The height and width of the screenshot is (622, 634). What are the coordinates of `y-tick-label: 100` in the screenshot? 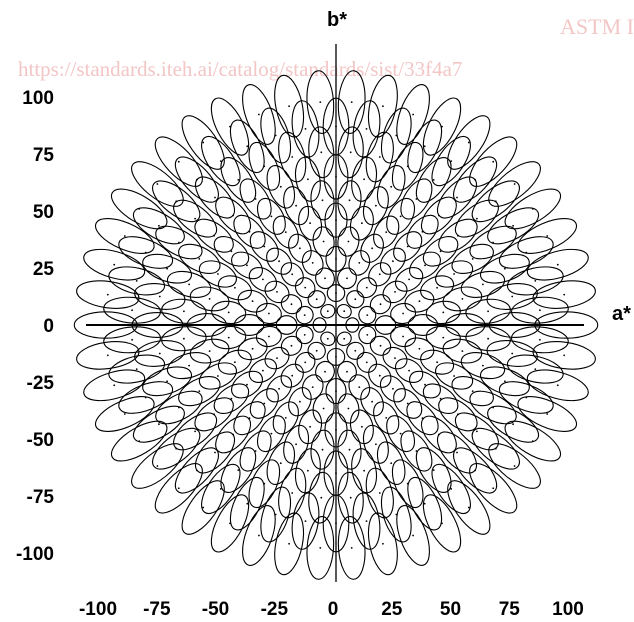 It's located at (38, 98).